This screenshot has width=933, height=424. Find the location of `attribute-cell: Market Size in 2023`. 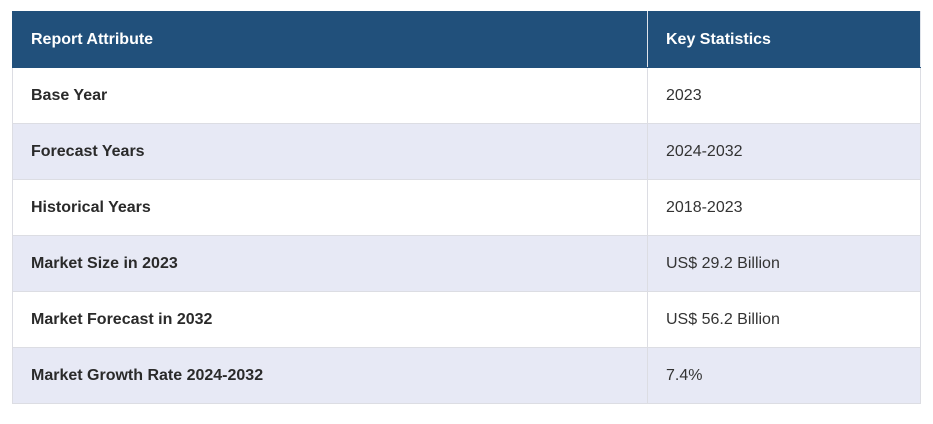

attribute-cell: Market Size in 2023 is located at coordinates (330, 263).